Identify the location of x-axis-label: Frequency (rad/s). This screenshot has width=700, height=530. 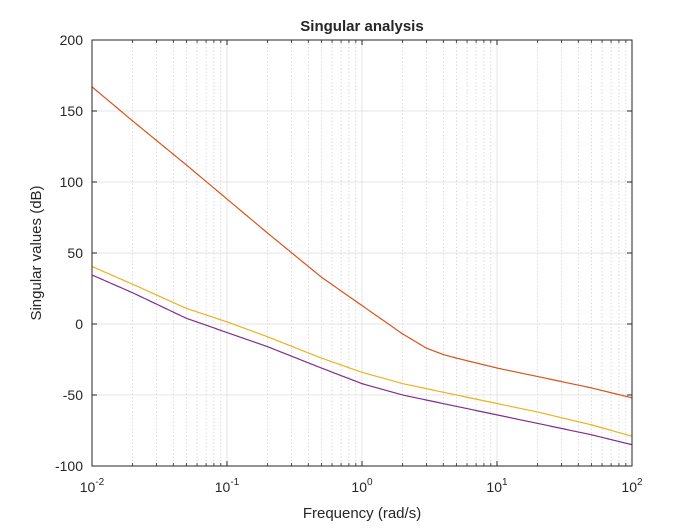
(362, 513).